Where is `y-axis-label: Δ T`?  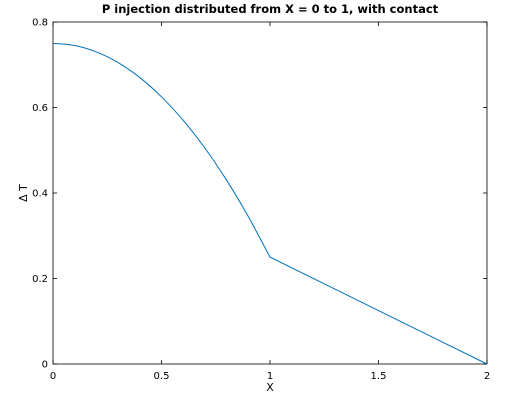 y-axis-label: Δ T is located at coordinates (23, 193).